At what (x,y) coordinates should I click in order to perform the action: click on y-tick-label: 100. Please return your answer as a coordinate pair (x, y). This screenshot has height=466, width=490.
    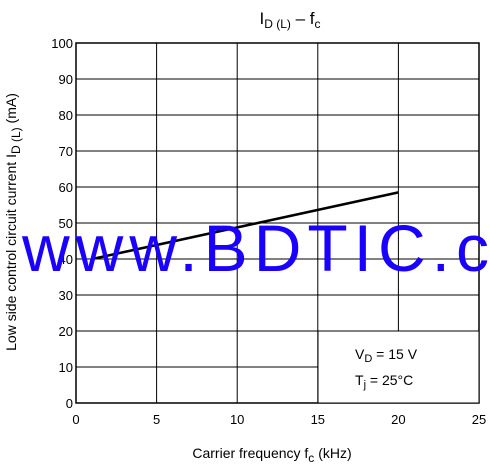
    Looking at the image, I should click on (62, 43).